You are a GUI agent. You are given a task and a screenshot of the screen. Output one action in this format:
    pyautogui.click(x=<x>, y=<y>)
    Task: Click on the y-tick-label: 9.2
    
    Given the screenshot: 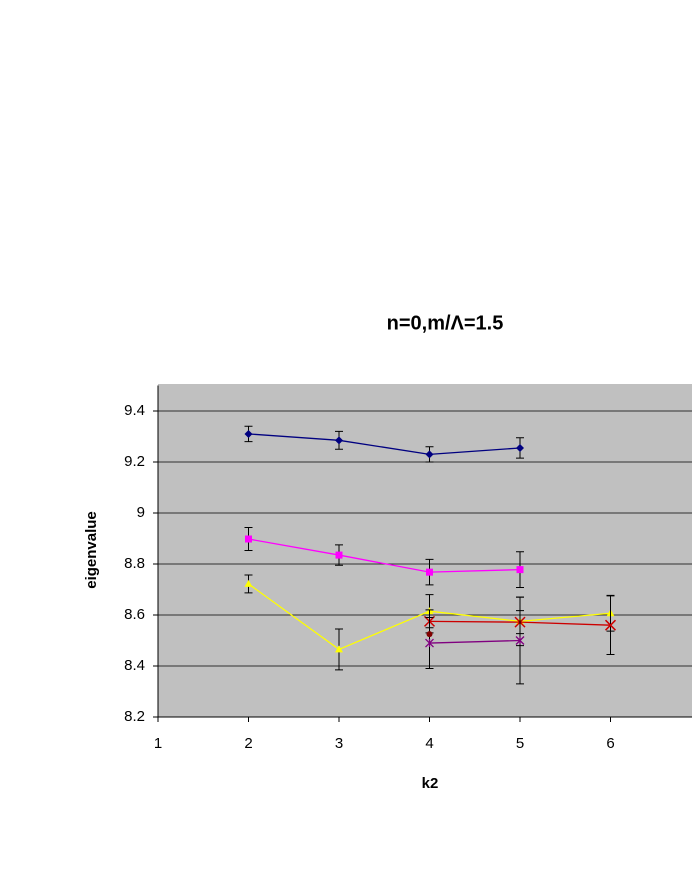 What is the action you would take?
    pyautogui.click(x=134, y=461)
    